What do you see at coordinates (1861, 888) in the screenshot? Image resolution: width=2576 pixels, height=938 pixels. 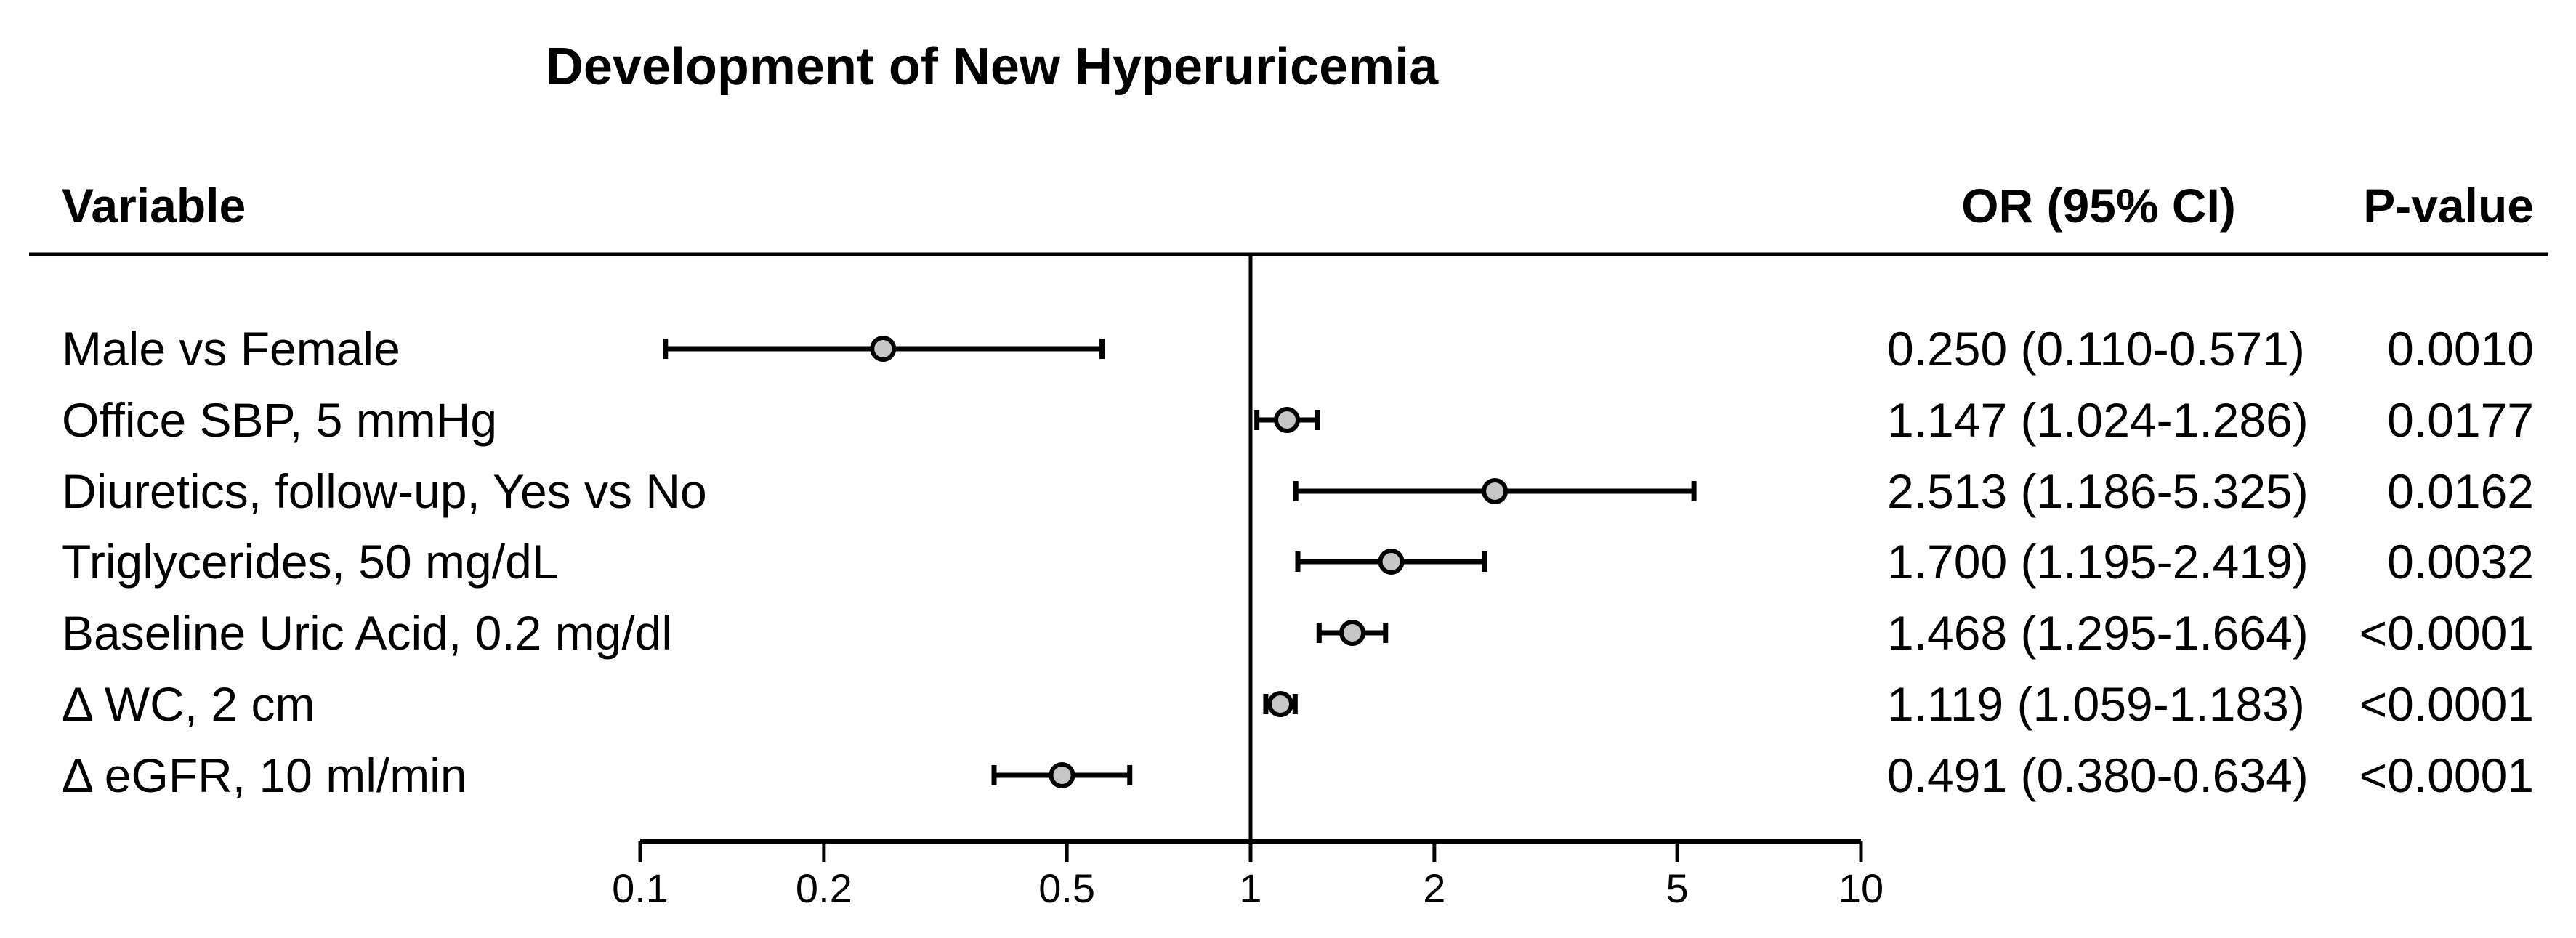 I see `axis-tick-label: 10` at bounding box center [1861, 888].